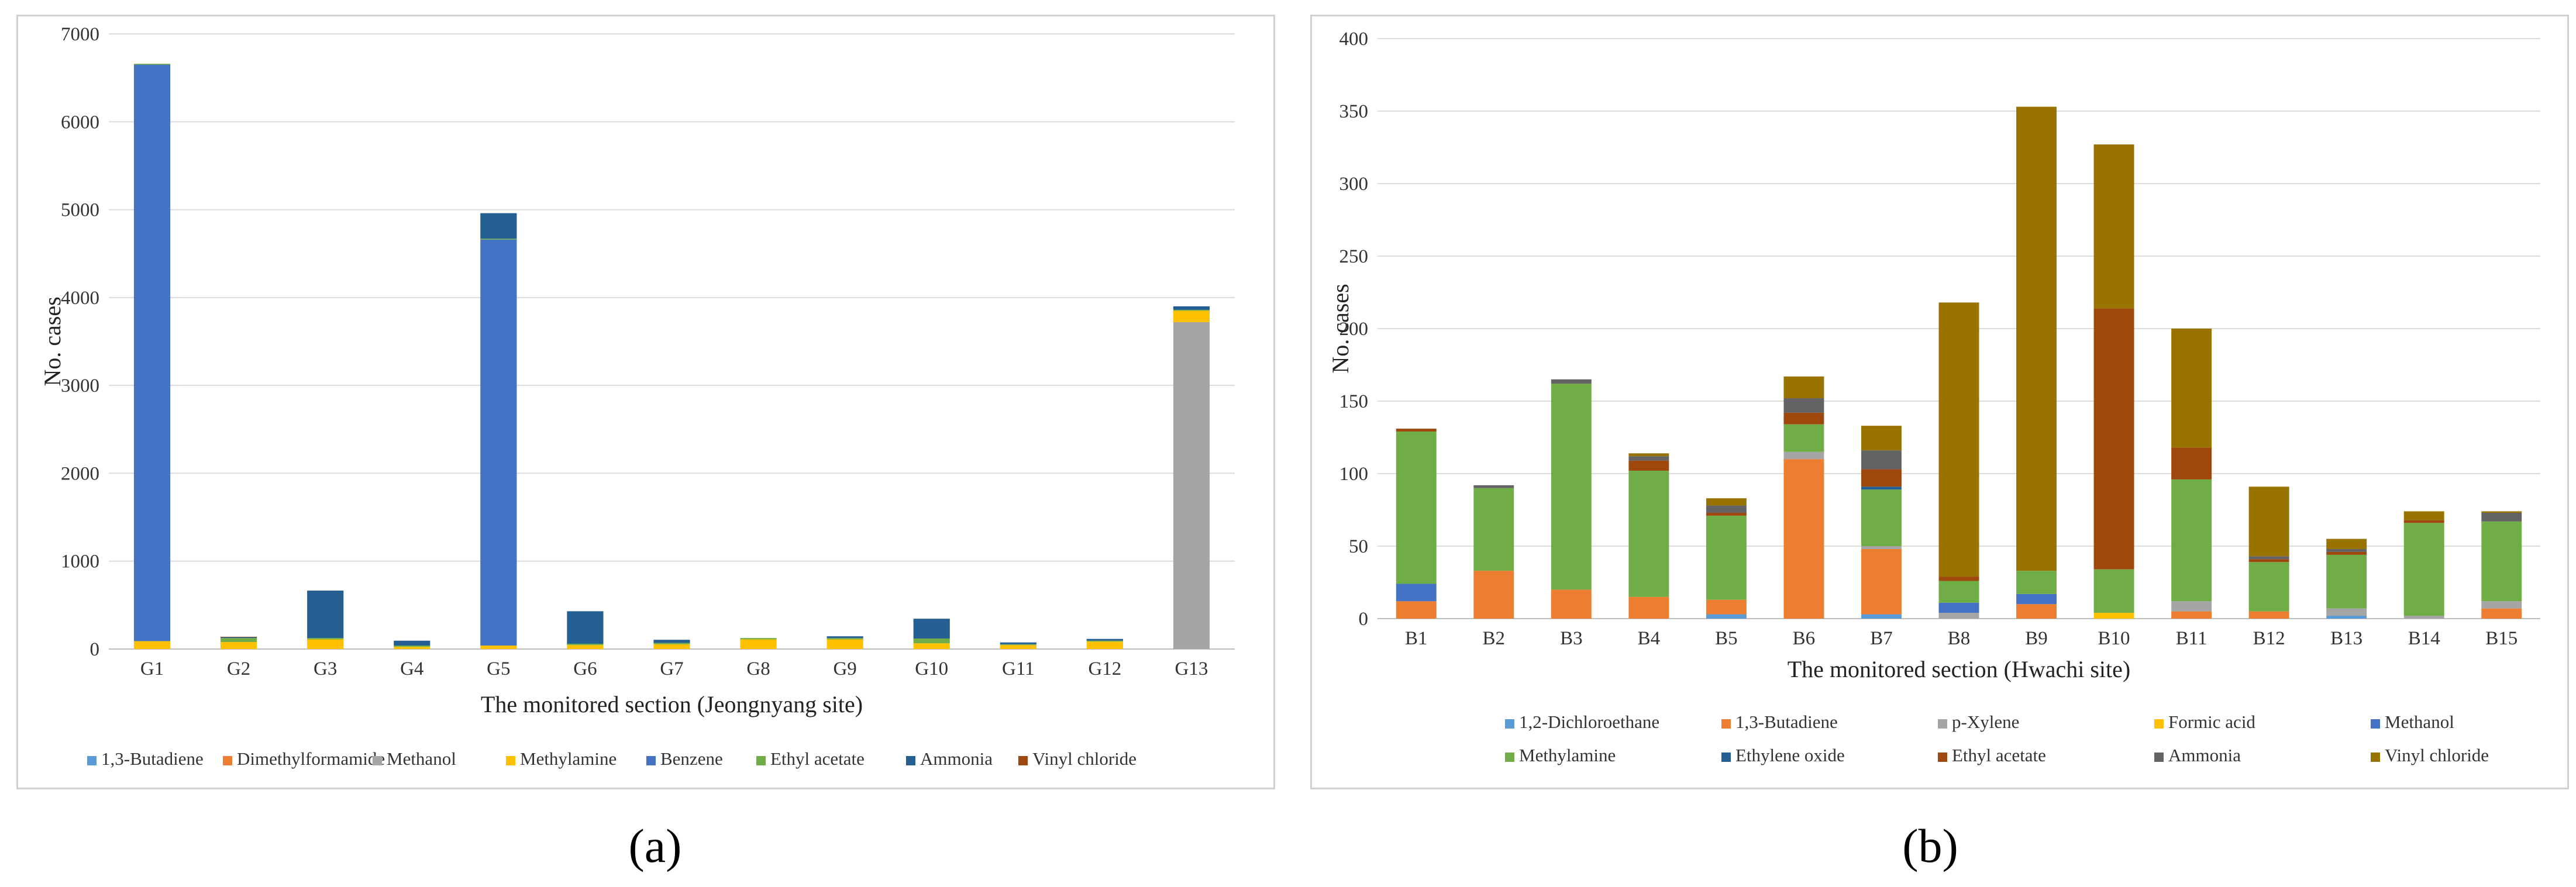 The height and width of the screenshot is (887, 2576). Describe the element at coordinates (421, 758) in the screenshot. I see `legend-entry: Methanol` at that location.